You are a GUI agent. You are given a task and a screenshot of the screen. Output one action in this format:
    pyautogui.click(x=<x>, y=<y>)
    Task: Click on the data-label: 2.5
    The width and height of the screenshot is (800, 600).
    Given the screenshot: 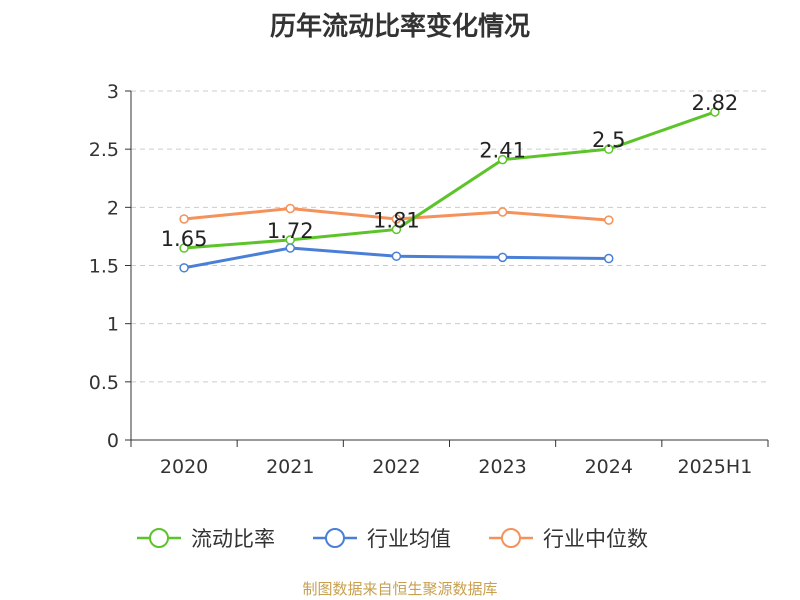 What is the action you would take?
    pyautogui.click(x=608, y=140)
    